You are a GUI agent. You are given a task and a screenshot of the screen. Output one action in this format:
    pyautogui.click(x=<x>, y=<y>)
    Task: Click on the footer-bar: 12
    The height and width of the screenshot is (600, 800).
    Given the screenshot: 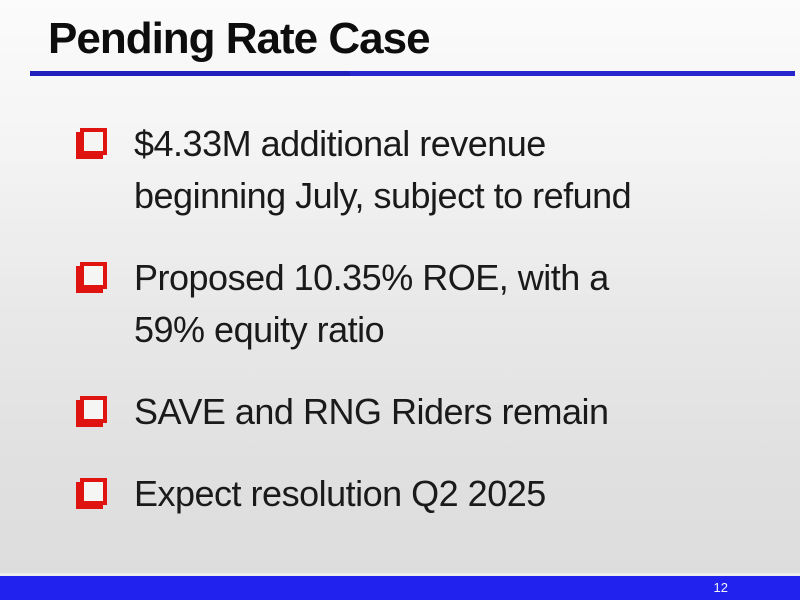 What is the action you would take?
    pyautogui.click(x=400, y=588)
    